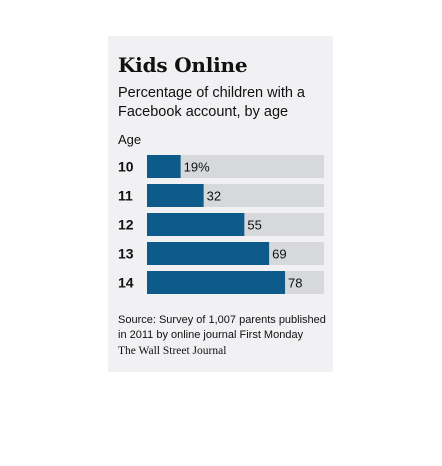  What do you see at coordinates (126, 283) in the screenshot?
I see `category-label: 14` at bounding box center [126, 283].